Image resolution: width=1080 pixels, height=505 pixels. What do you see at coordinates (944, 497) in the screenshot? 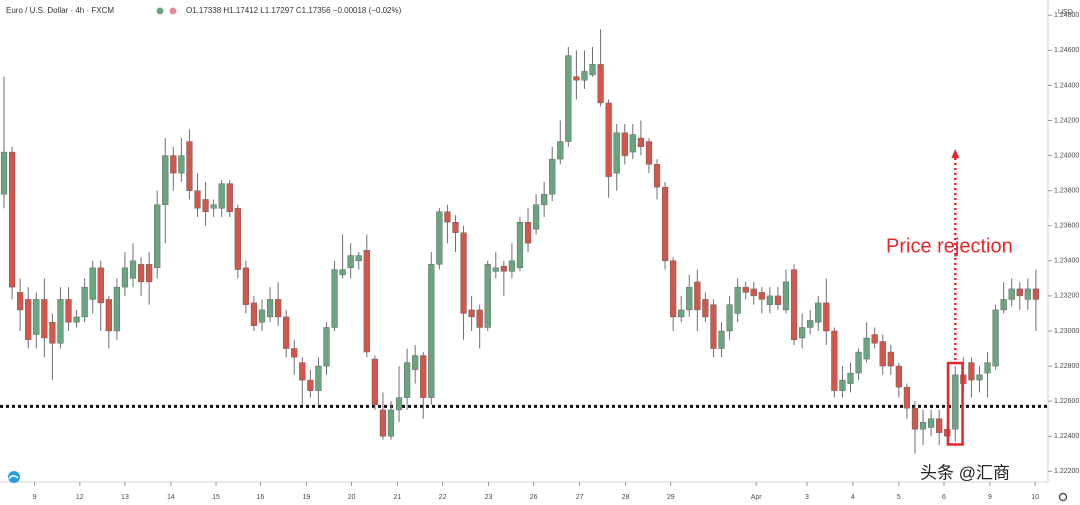
I see `x-tick-label: 6` at bounding box center [944, 497].